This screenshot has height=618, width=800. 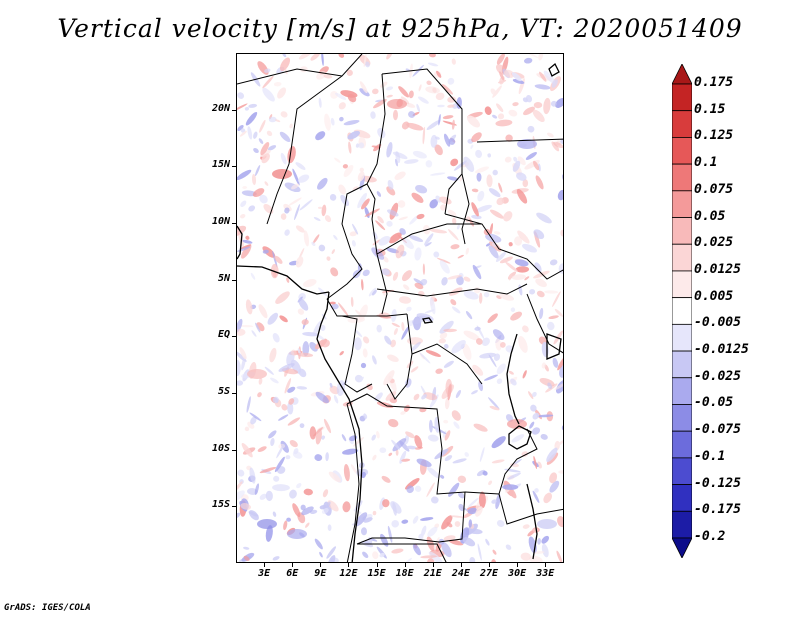 What do you see at coordinates (706, 163) in the screenshot?
I see `colorbar-label: 0.1` at bounding box center [706, 163].